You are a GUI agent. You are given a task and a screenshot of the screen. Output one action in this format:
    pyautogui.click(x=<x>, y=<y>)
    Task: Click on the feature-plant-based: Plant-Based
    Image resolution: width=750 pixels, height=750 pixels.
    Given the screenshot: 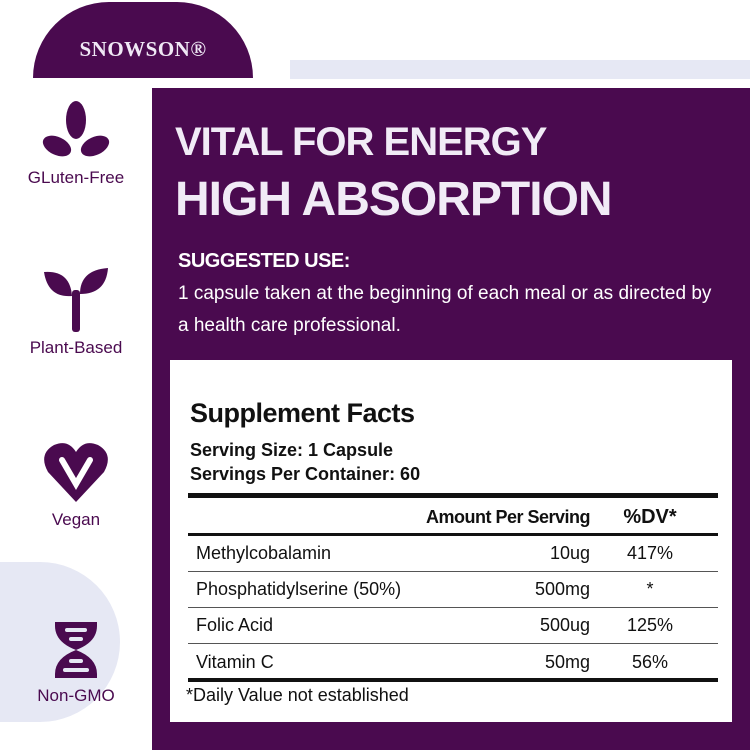 What is the action you would take?
    pyautogui.click(x=76, y=312)
    